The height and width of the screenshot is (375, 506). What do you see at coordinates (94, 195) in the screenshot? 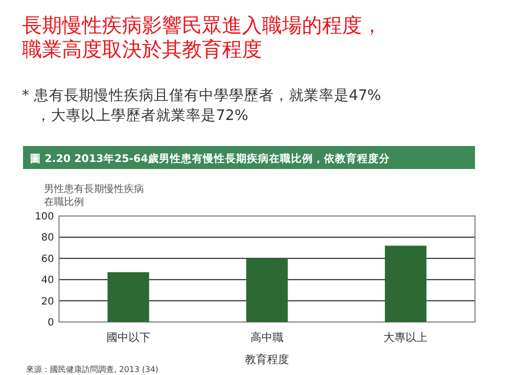
I see `y-axis-title: 男性患有長期慢性疾病在職比例` at bounding box center [94, 195].